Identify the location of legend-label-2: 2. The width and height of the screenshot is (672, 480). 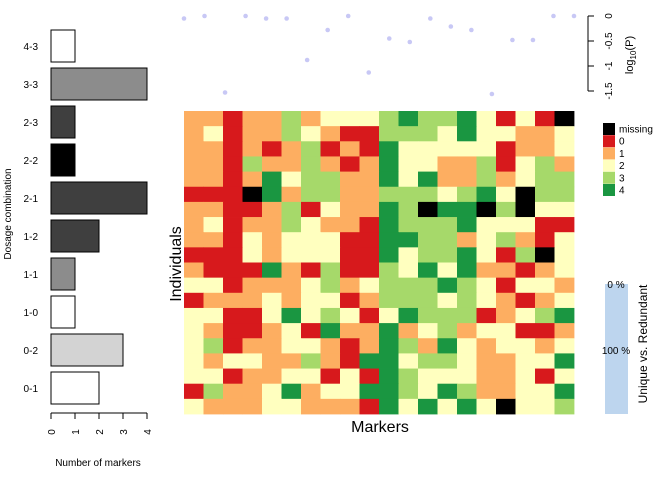
(622, 166).